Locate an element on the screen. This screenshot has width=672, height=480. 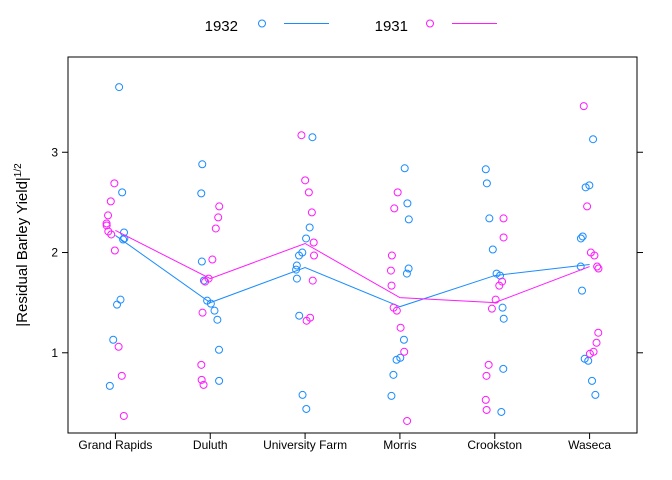
legend-label-1932: 1932 is located at coordinates (221, 26).